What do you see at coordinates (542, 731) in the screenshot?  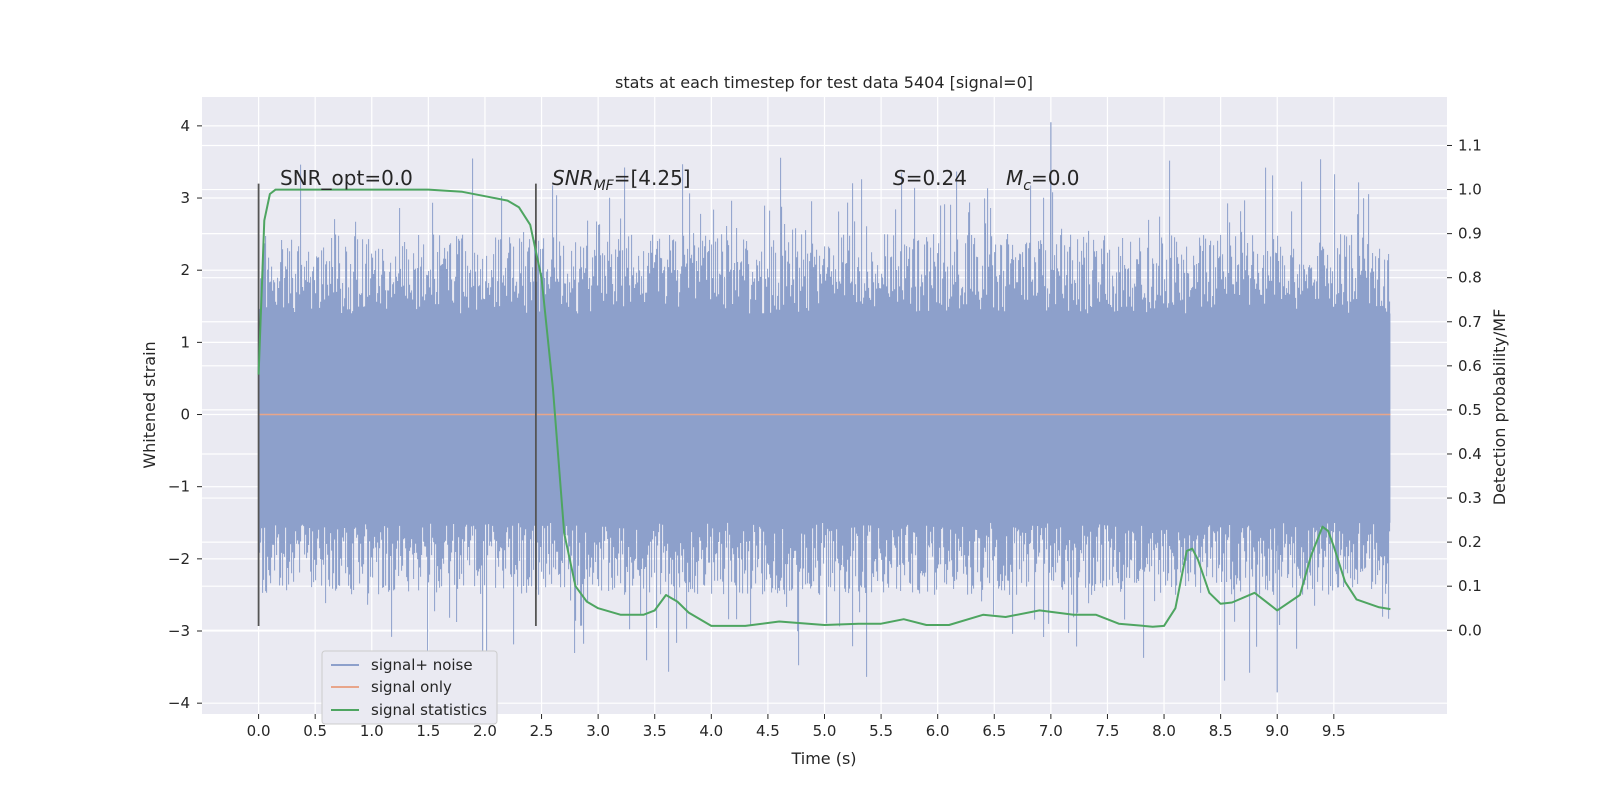 I see `x-tick-label: 2.5` at bounding box center [542, 731].